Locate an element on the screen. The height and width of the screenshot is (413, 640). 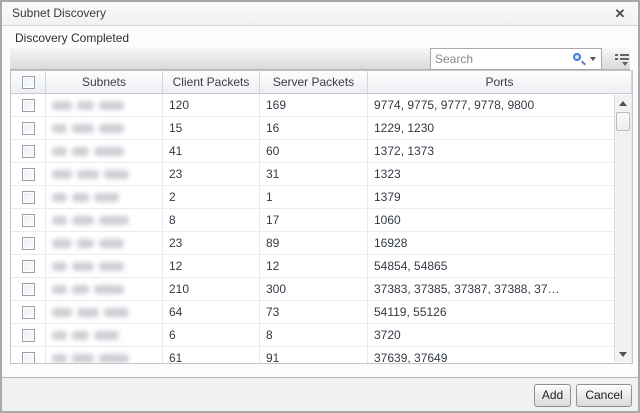
down-arrow-icon is located at coordinates (623, 354).